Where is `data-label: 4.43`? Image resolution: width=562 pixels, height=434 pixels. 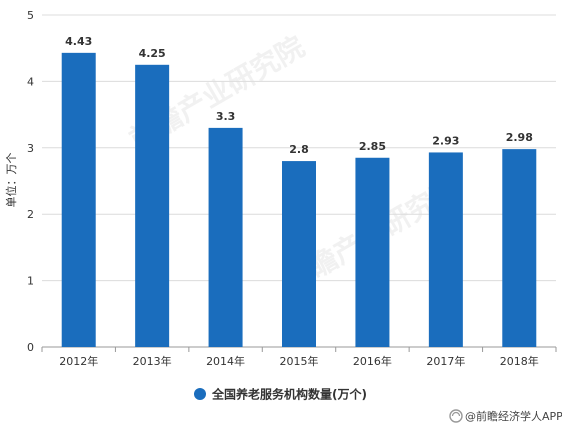
data-label: 4.43 is located at coordinates (78, 41).